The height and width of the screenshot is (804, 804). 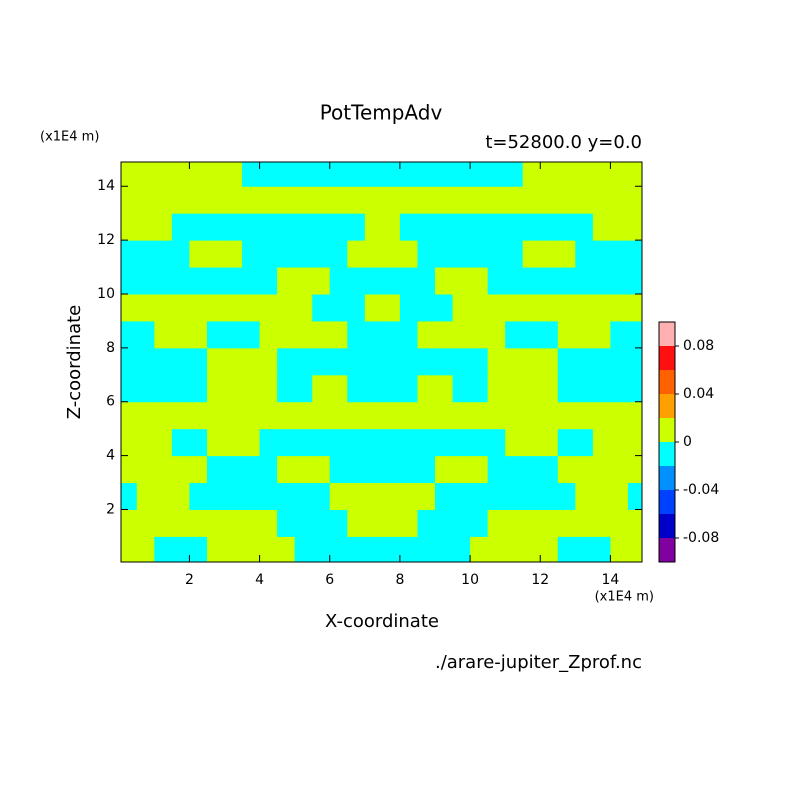 I want to click on y-tick-label: 2, so click(x=110, y=509).